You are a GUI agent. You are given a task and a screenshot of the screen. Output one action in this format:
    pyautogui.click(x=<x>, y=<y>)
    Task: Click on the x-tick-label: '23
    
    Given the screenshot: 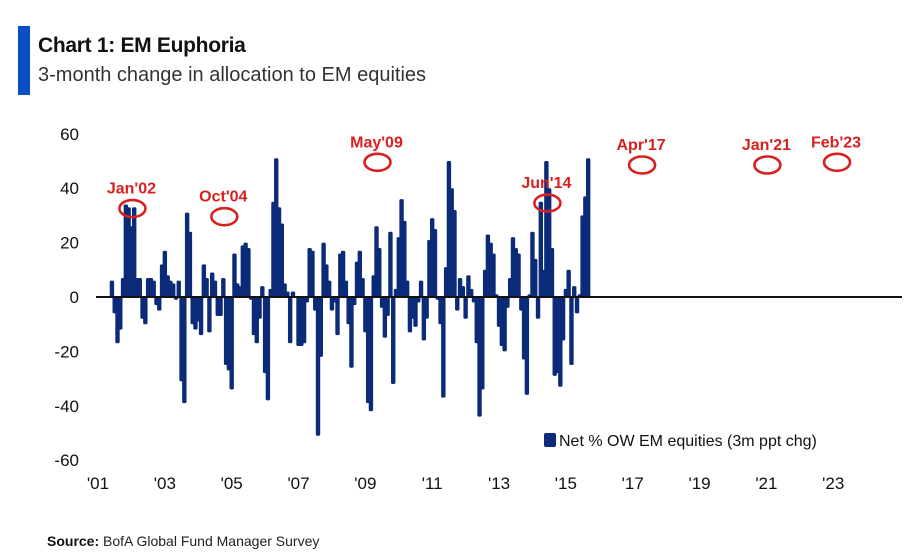 What is the action you would take?
    pyautogui.click(x=833, y=483)
    